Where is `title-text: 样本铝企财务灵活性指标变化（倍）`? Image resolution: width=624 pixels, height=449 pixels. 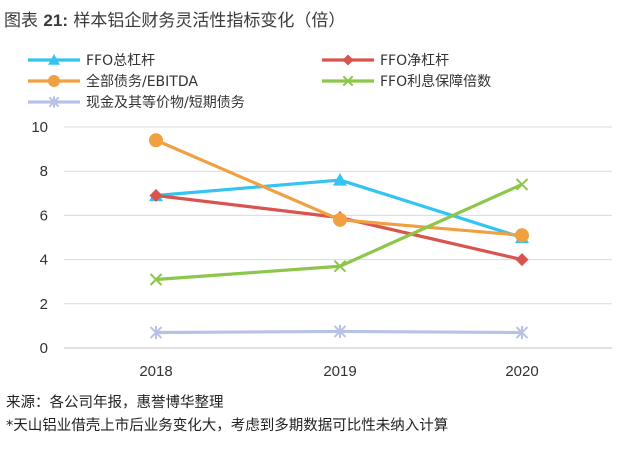
title-text: 样本铝企财务灵活性指标变化（倍） is located at coordinates (209, 21).